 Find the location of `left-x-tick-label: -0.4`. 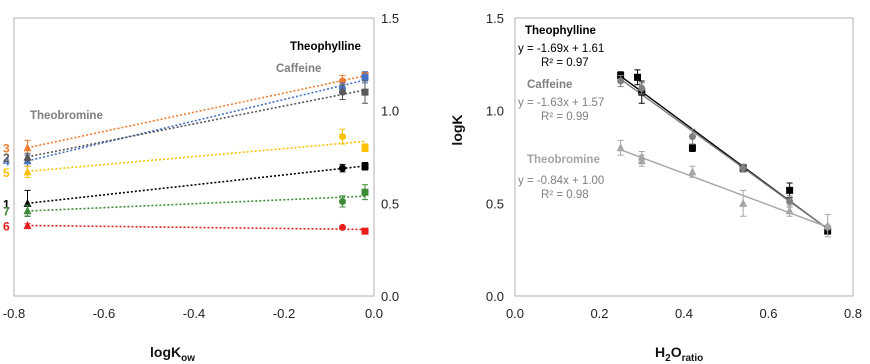

left-x-tick-label: -0.4 is located at coordinates (194, 313).